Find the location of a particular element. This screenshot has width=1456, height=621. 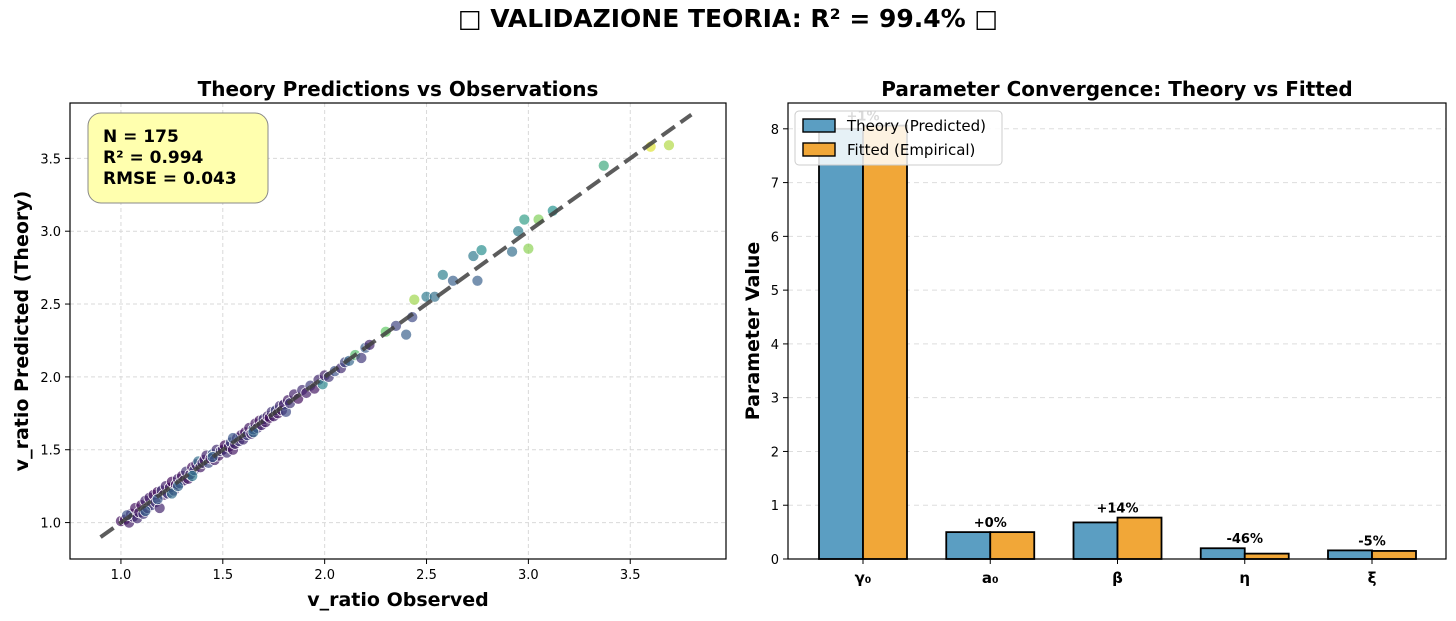

figure-title: □ VALIDAZIONE TEORIA: R² = 99.4% □ is located at coordinates (728, 18).